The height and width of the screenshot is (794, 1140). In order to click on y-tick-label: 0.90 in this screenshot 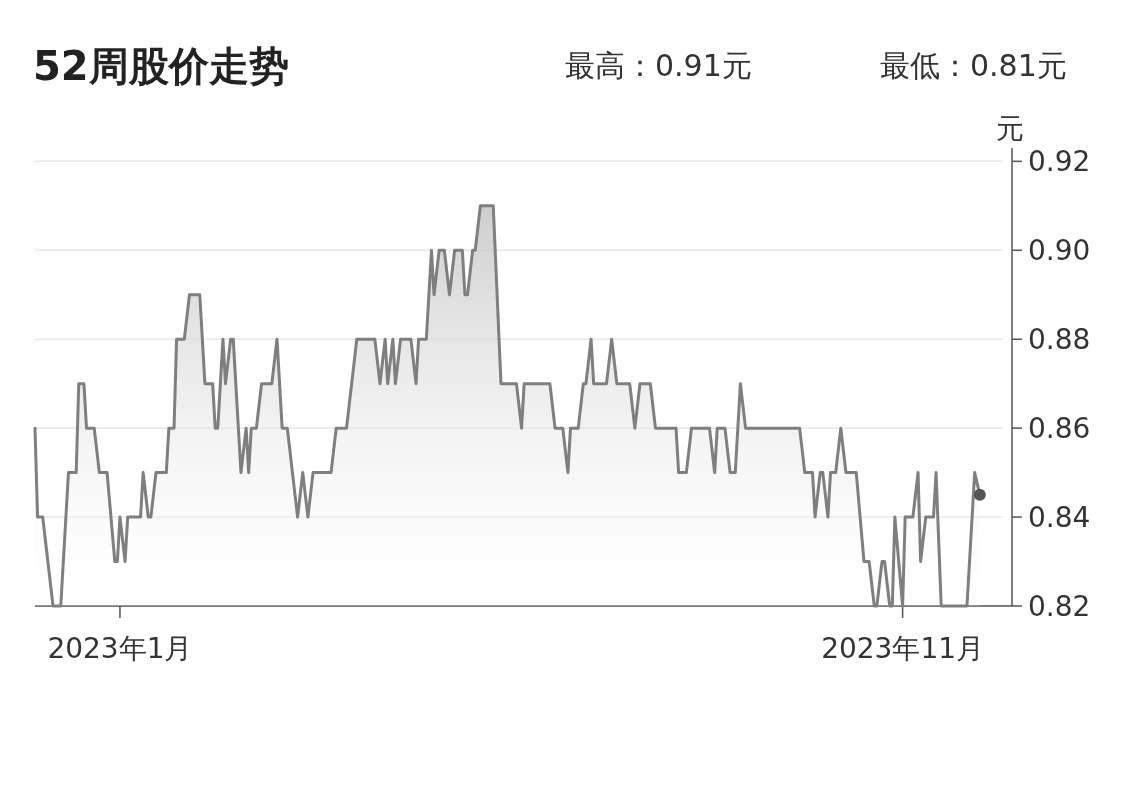, I will do `click(1059, 251)`.